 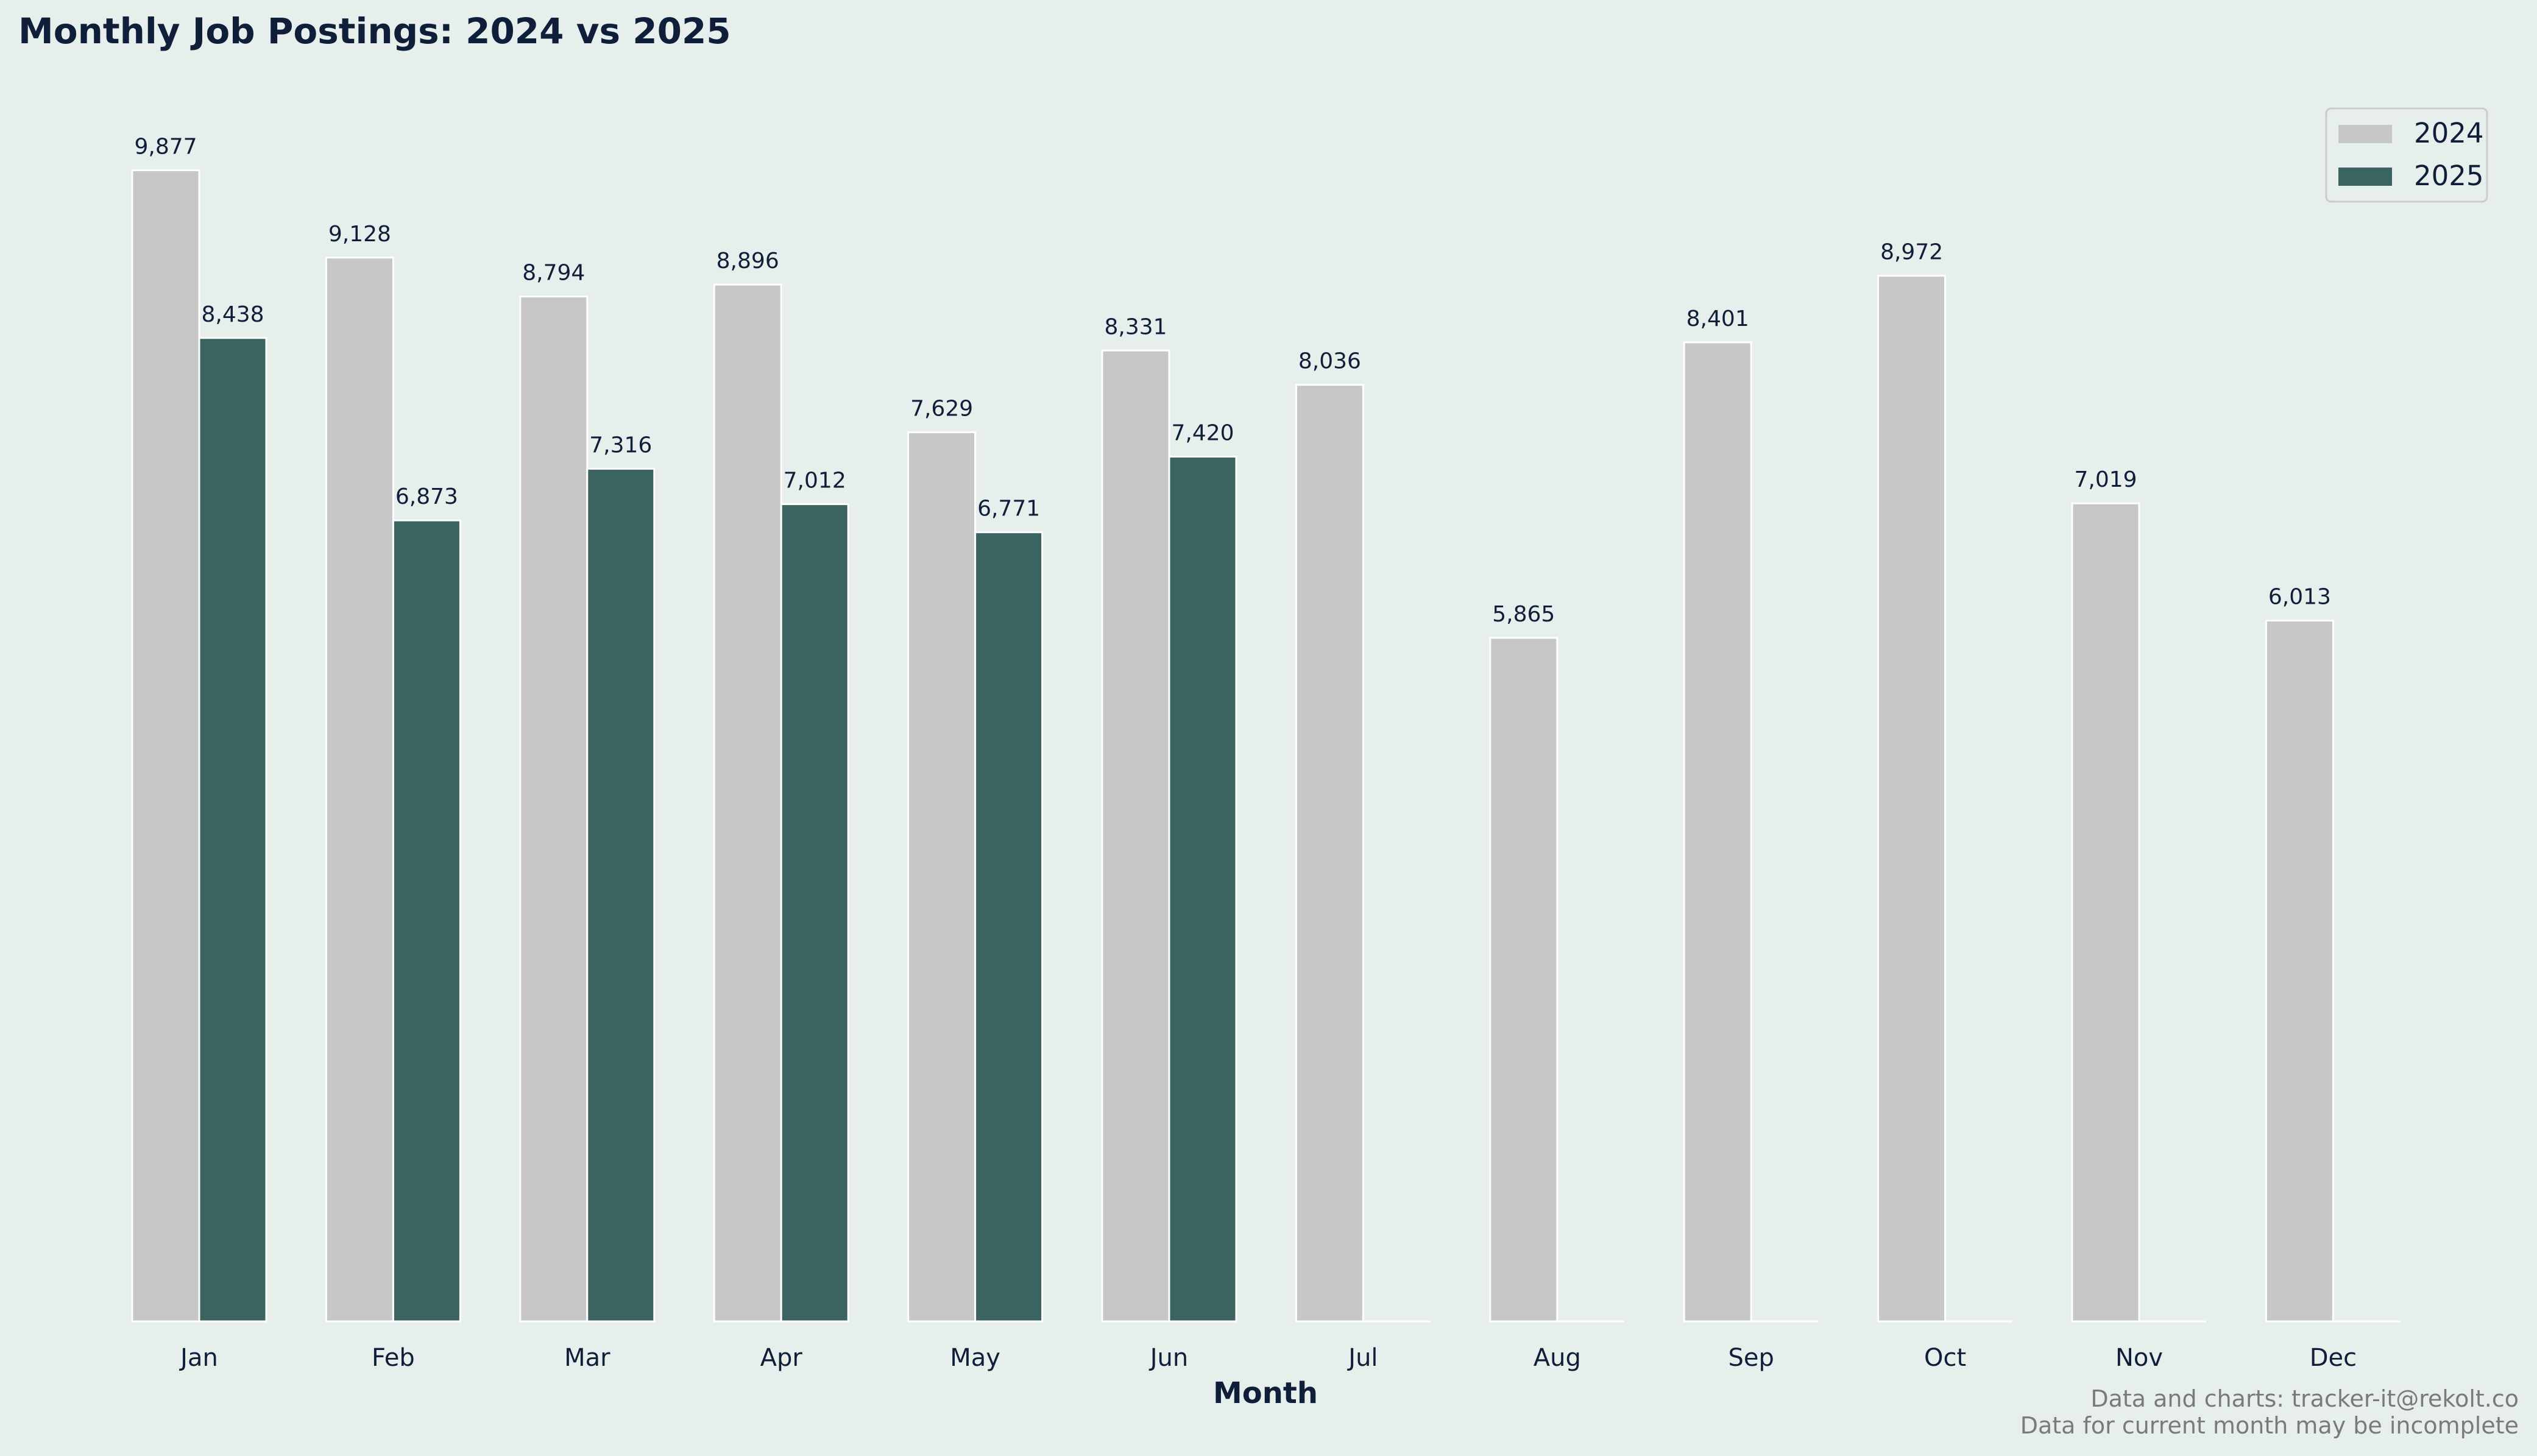 I want to click on bar-2025-jan, so click(x=233, y=830).